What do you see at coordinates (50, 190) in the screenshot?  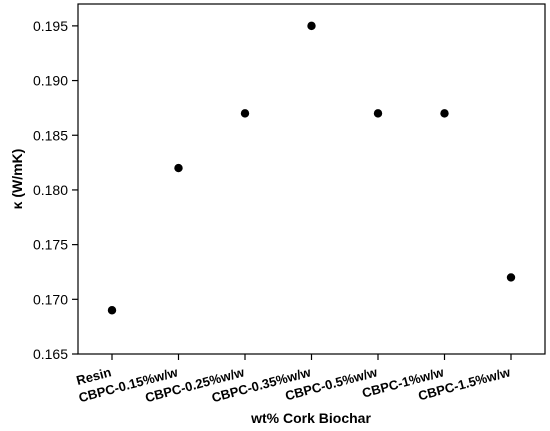 I see `y-tick-label: 0.180` at bounding box center [50, 190].